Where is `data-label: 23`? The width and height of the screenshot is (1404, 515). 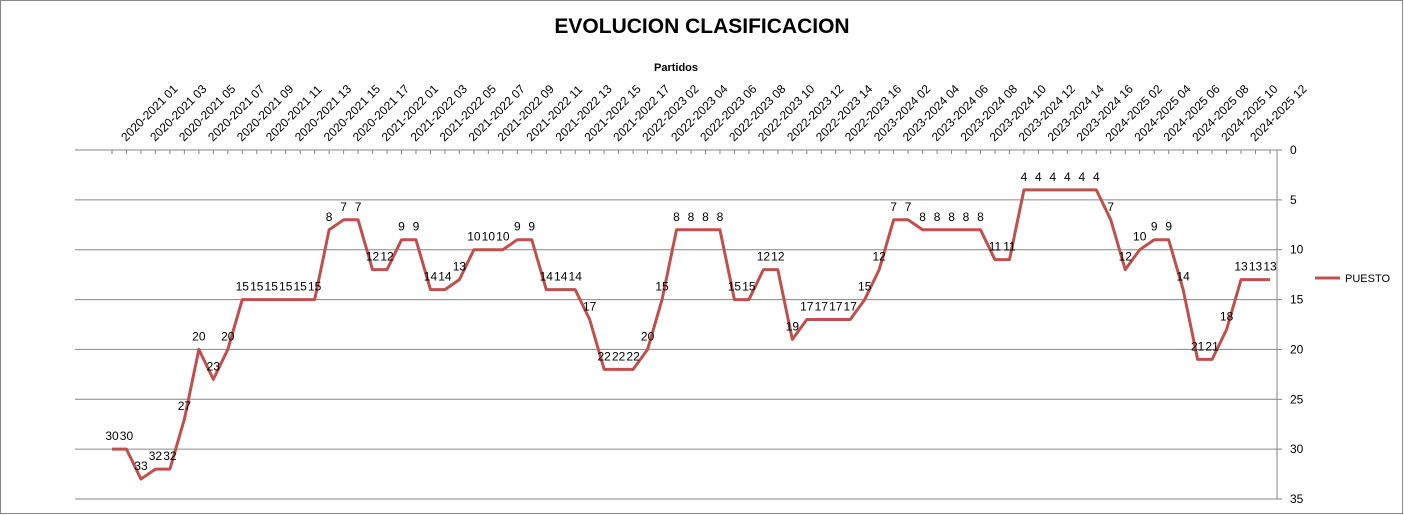 data-label: 23 is located at coordinates (214, 366).